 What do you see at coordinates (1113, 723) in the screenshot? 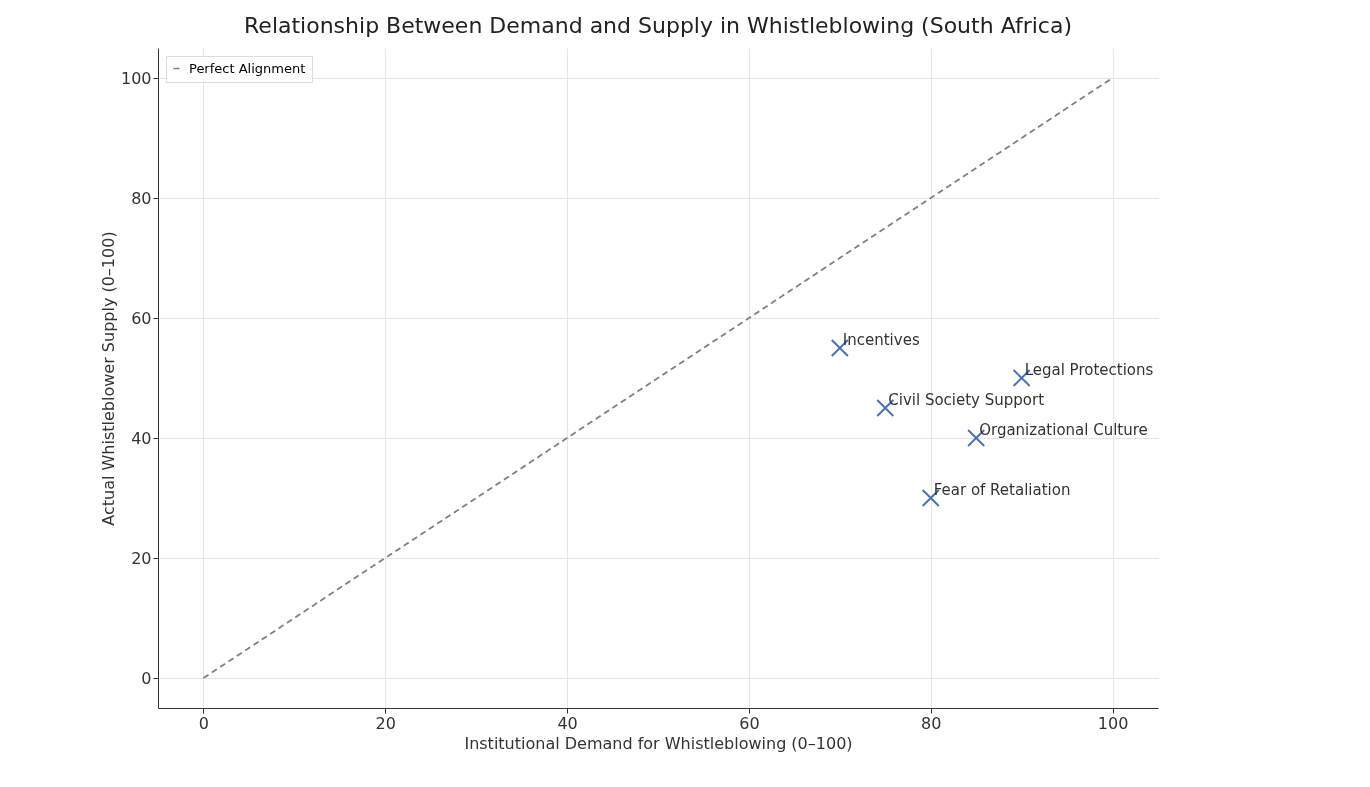
I see `x-tick-label: 100` at bounding box center [1113, 723].